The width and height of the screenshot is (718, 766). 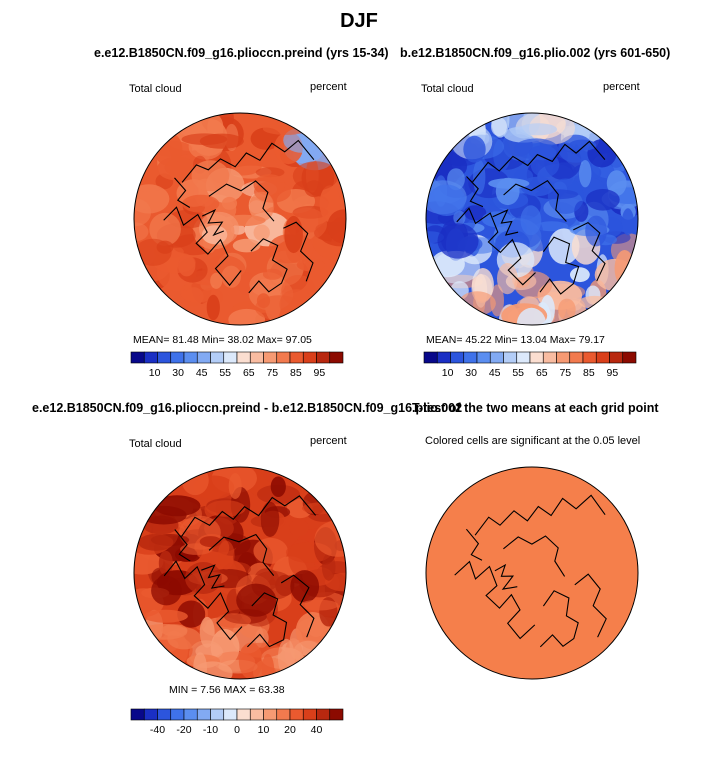 What do you see at coordinates (155, 444) in the screenshot?
I see `panel3-field-label: Total cloud` at bounding box center [155, 444].